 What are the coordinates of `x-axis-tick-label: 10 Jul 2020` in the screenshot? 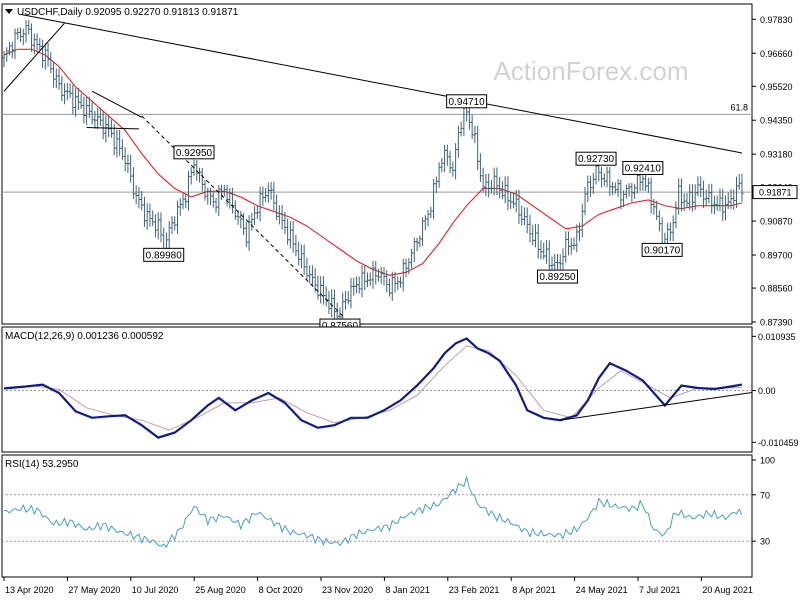 It's located at (155, 590).